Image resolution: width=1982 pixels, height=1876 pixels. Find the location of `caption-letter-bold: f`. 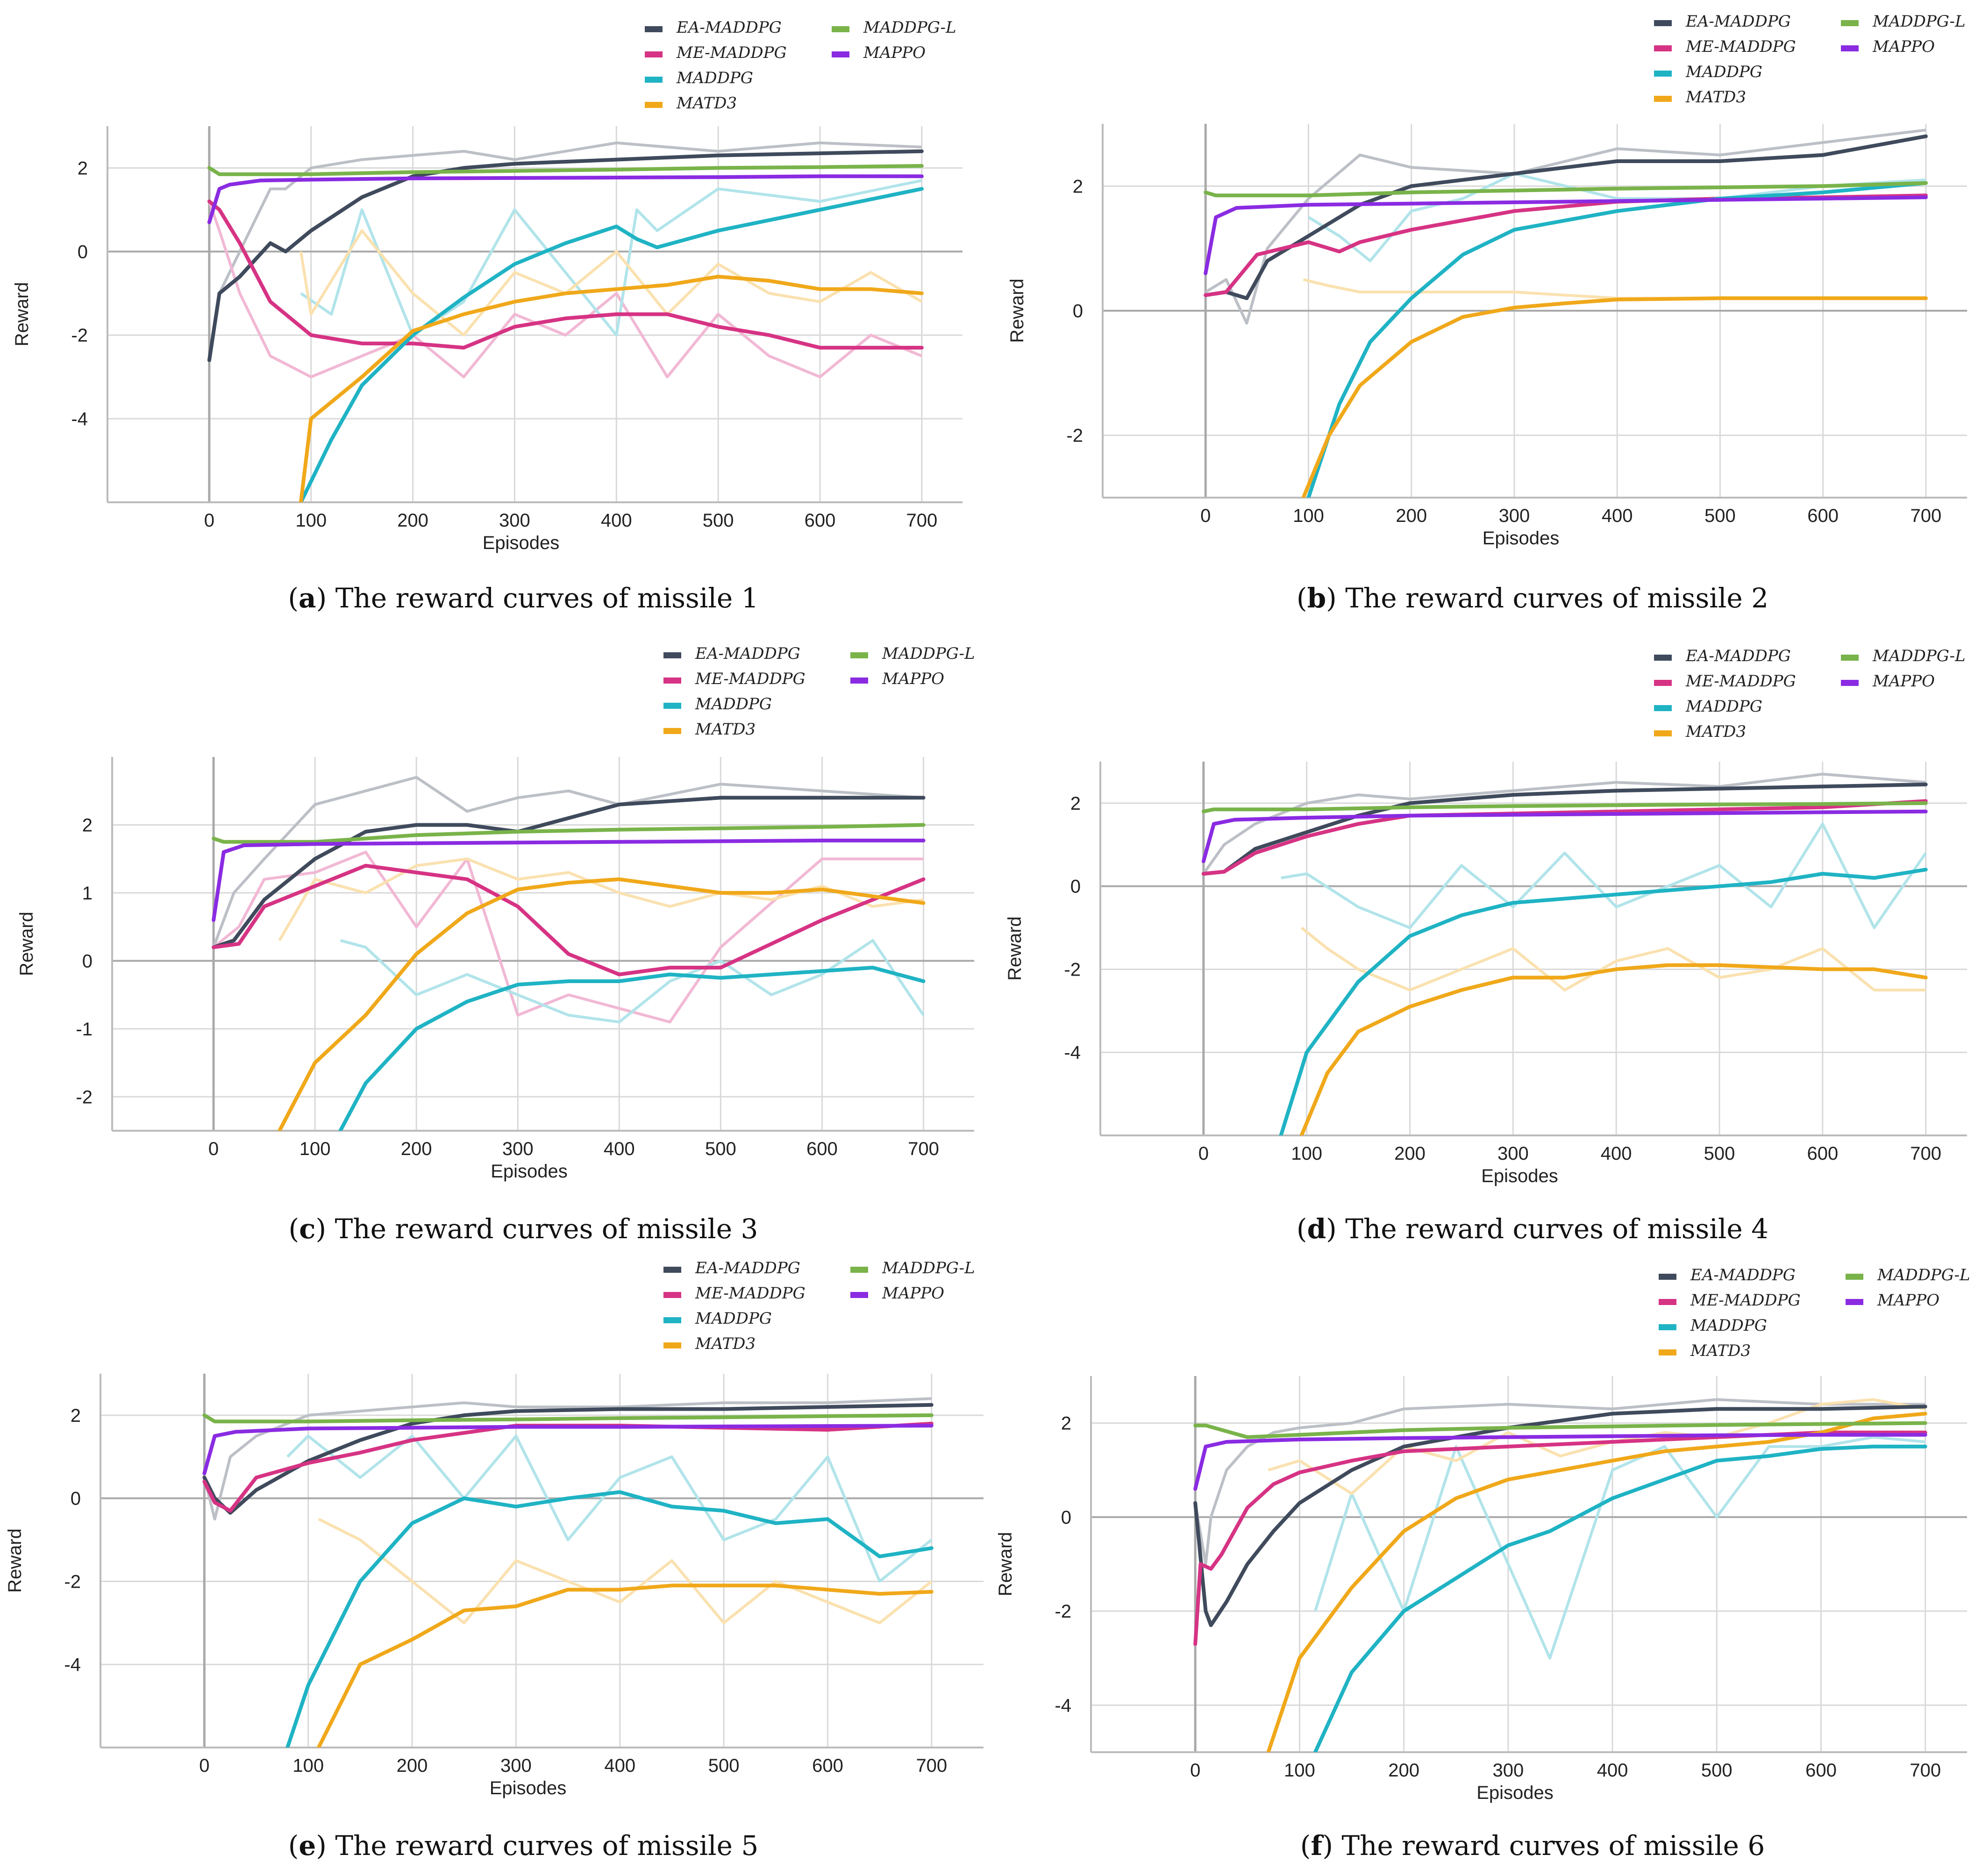

caption-letter-bold: f is located at coordinates (1317, 1846).